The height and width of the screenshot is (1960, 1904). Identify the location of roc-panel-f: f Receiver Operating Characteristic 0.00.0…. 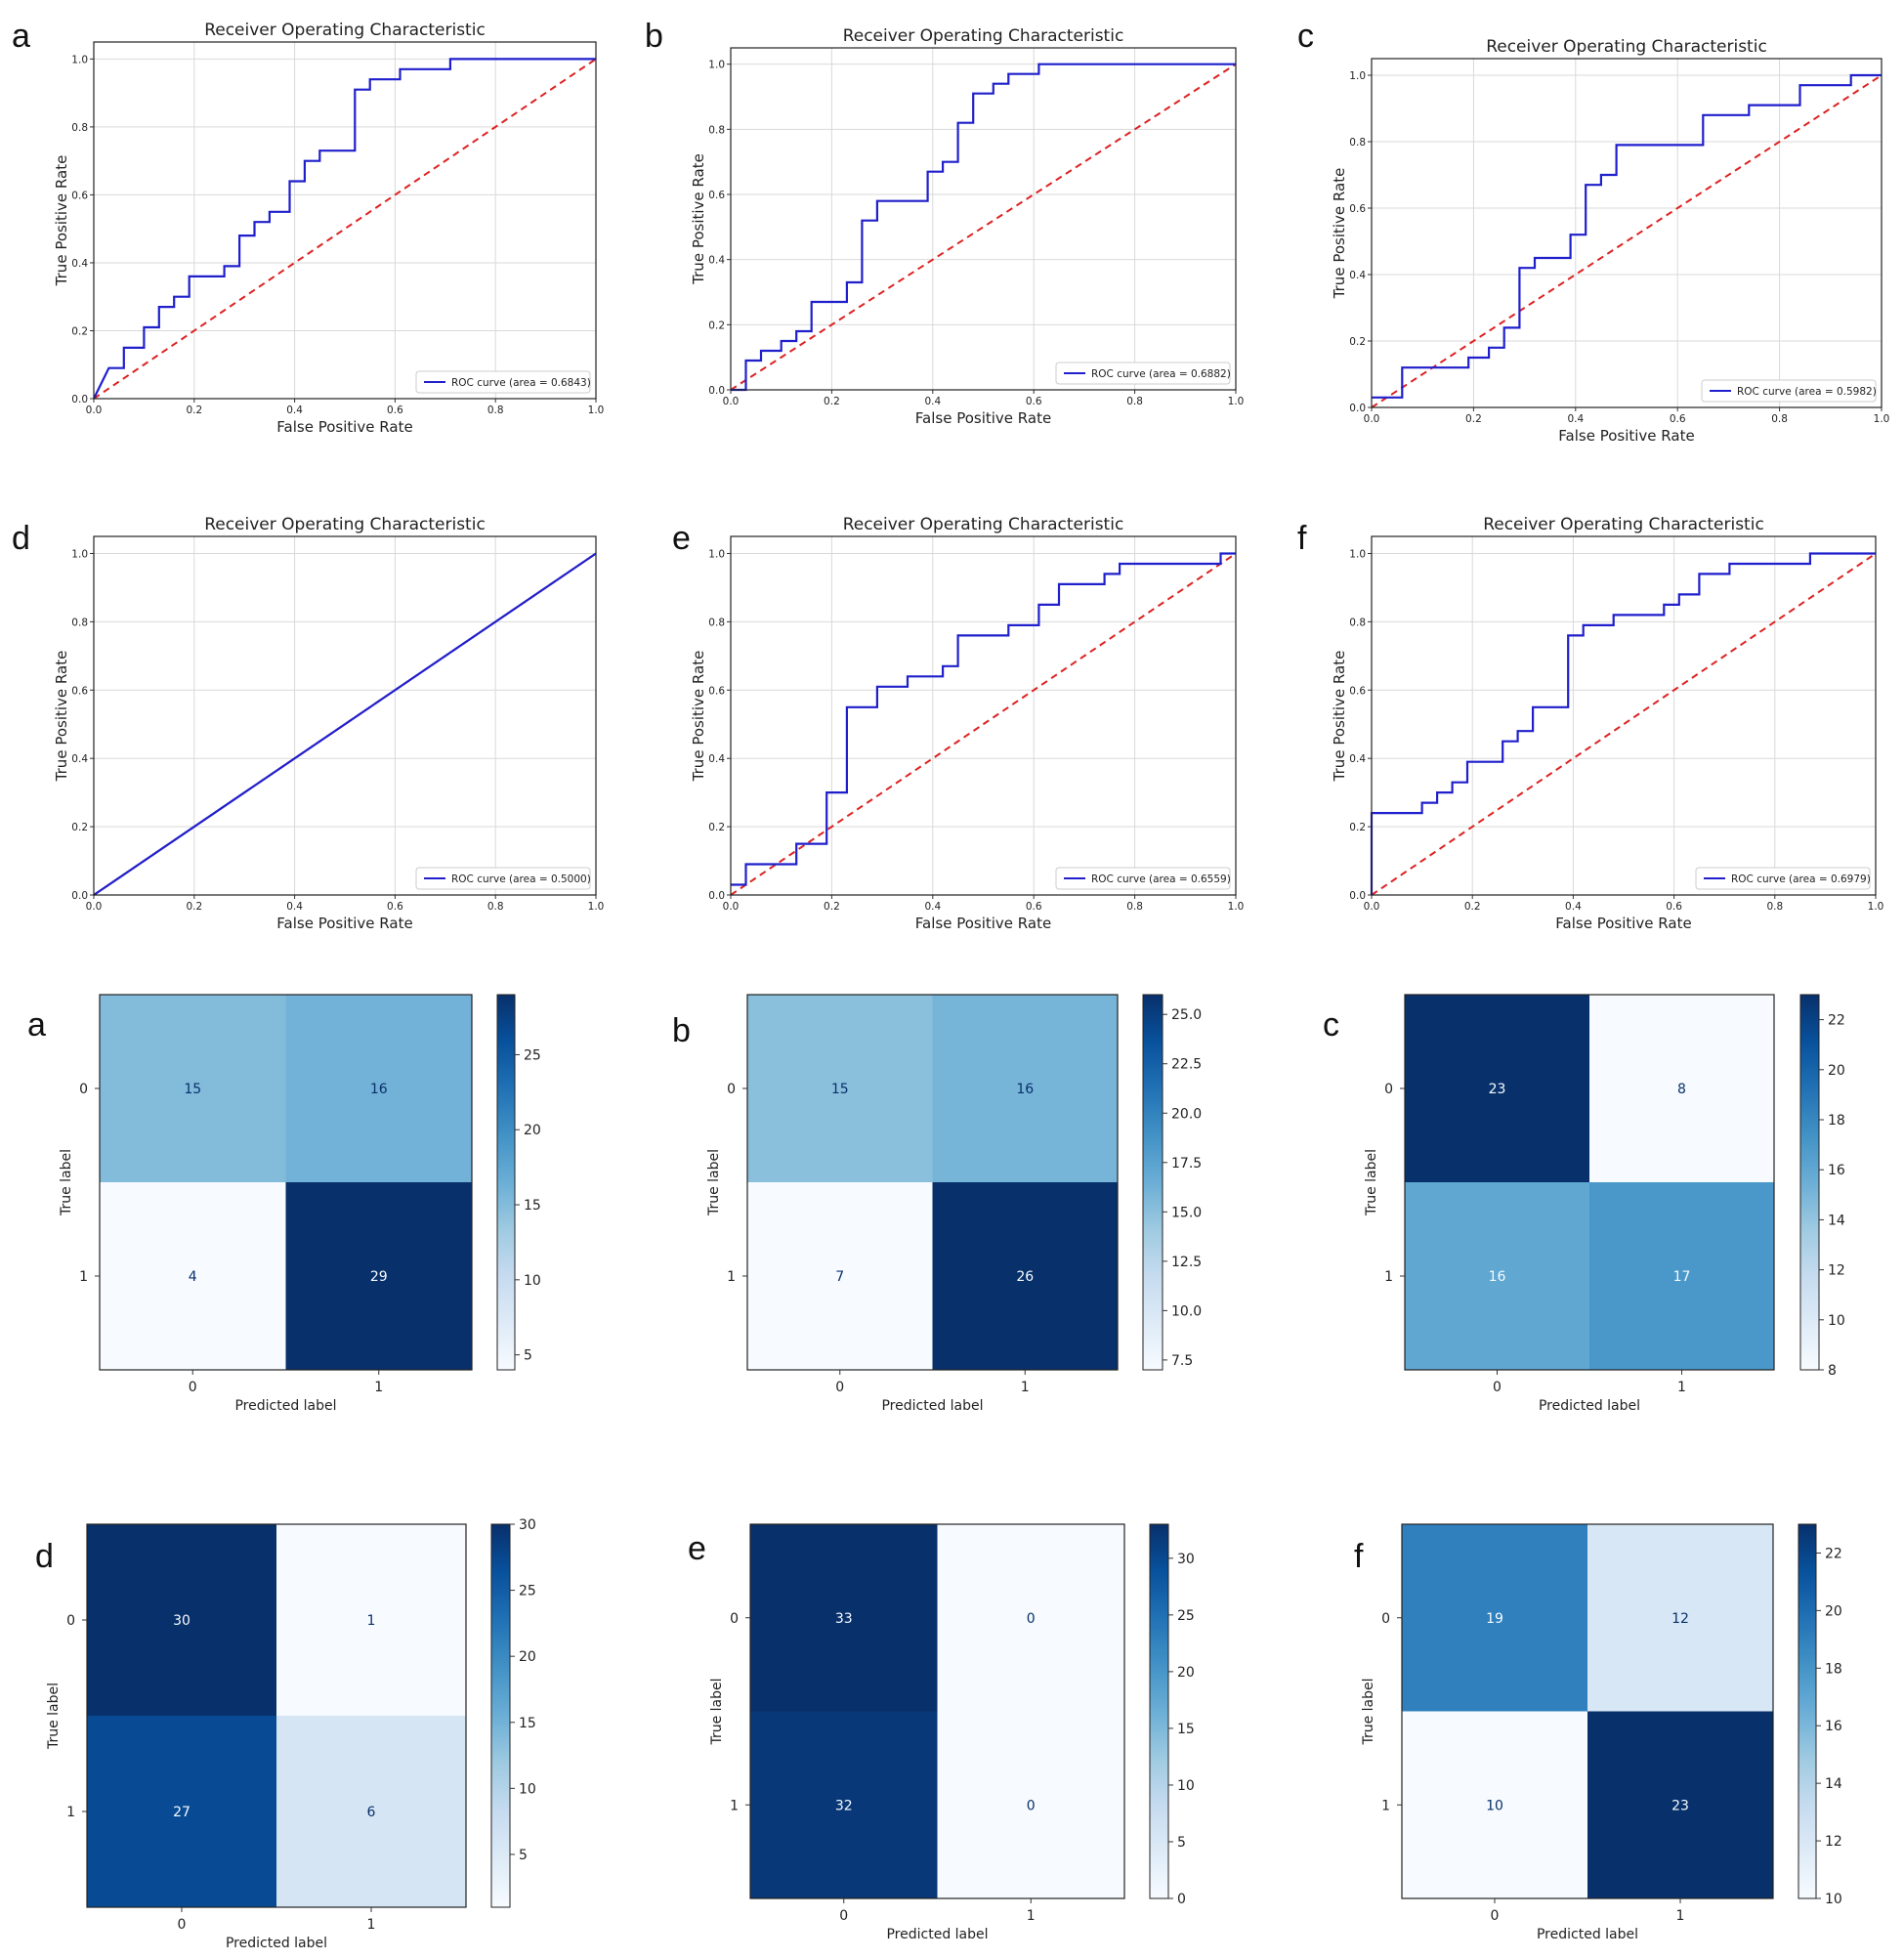
(1590, 723).